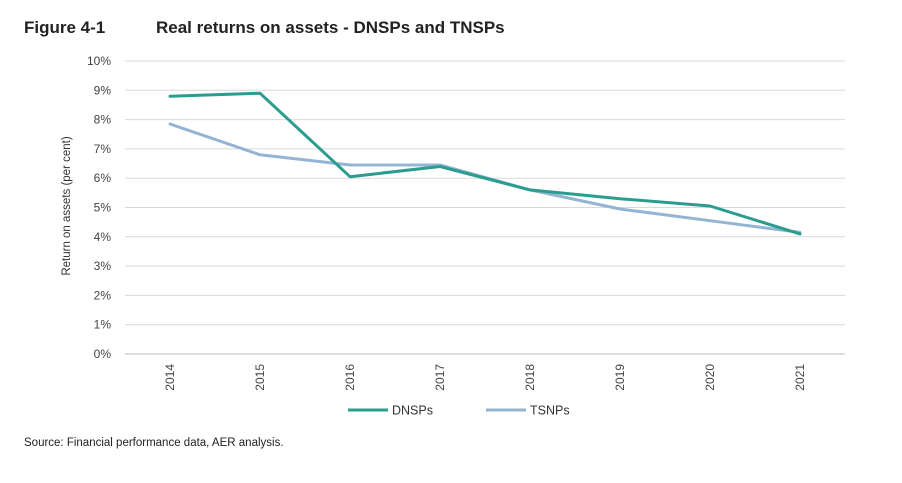  Describe the element at coordinates (103, 266) in the screenshot. I see `y-tick-label: 3%` at that location.